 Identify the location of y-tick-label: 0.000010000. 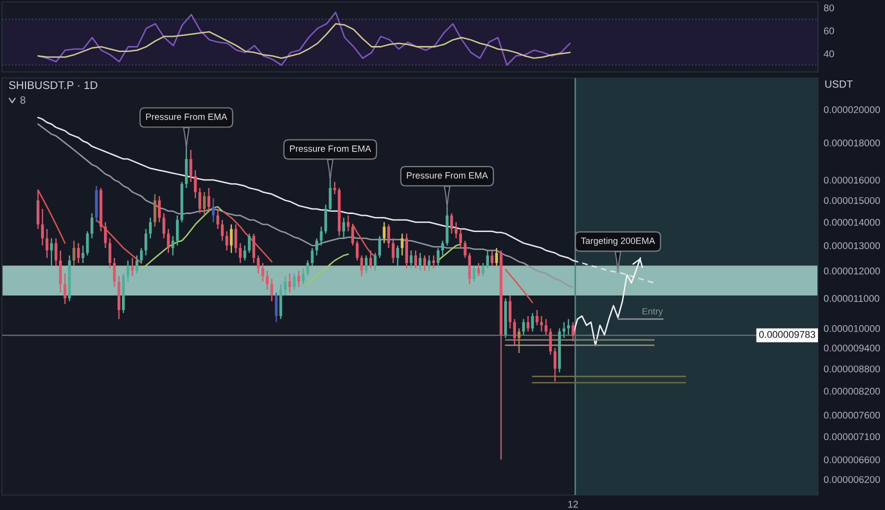
(852, 328).